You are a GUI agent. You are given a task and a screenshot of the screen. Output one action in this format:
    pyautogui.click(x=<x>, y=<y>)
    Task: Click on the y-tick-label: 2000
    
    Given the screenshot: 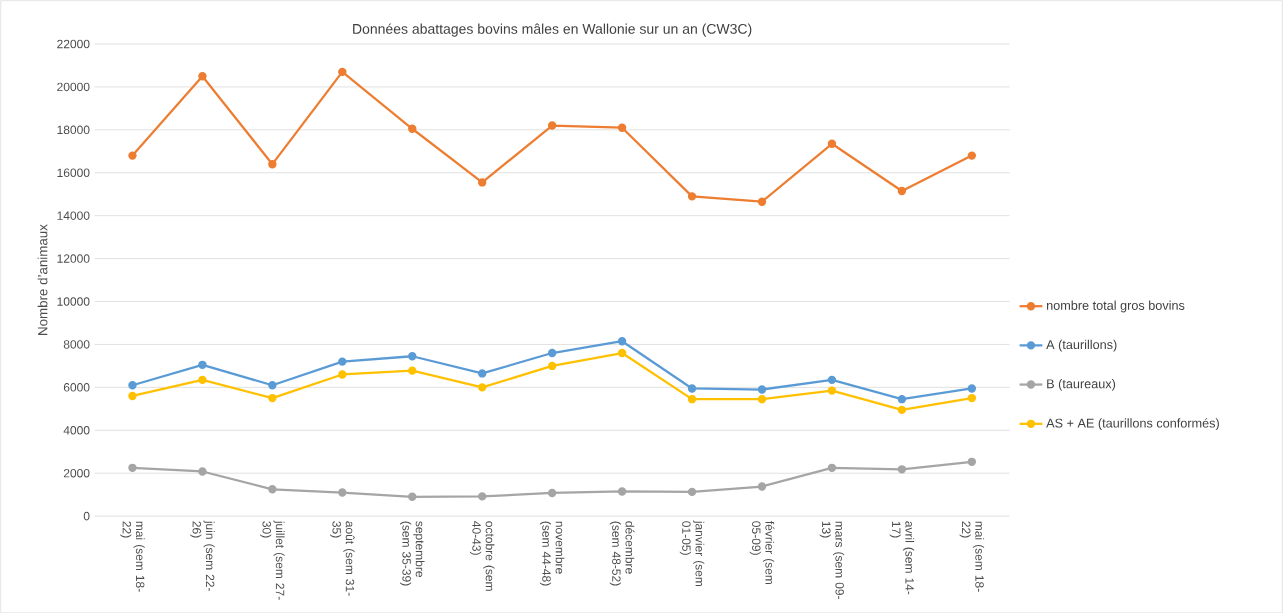 What is the action you would take?
    pyautogui.click(x=76, y=473)
    